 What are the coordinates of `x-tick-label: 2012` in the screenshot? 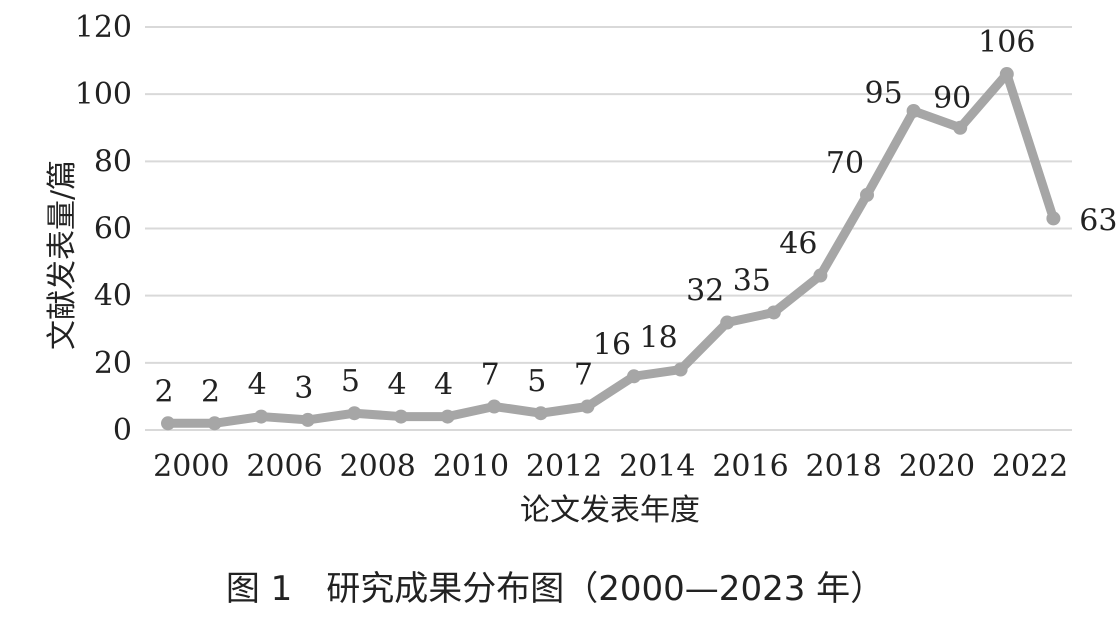 It's located at (564, 466).